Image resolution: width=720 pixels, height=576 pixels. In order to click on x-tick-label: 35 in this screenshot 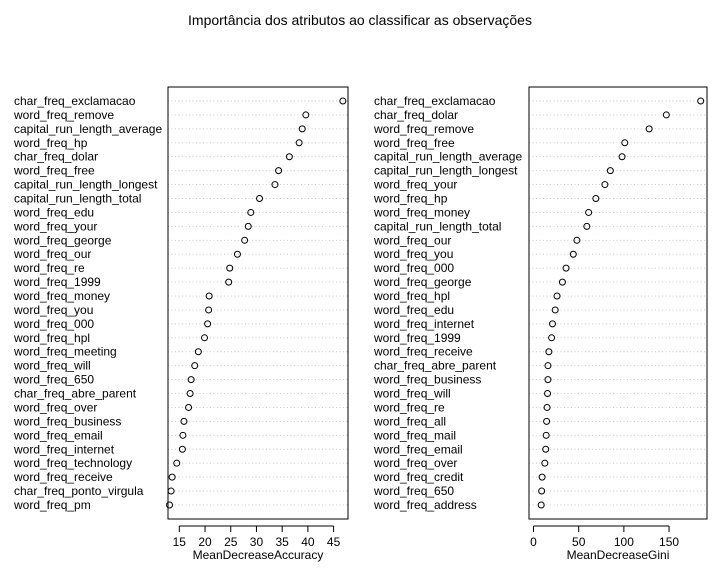, I will do `click(282, 542)`.